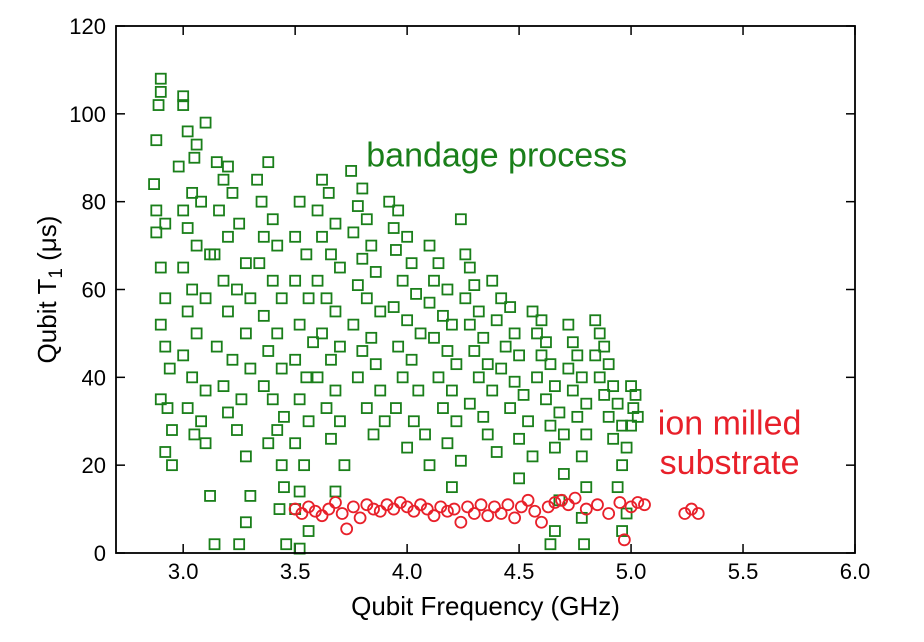 The width and height of the screenshot is (924, 642). Describe the element at coordinates (183, 571) in the screenshot. I see `x-tick-label: 3.0` at that location.